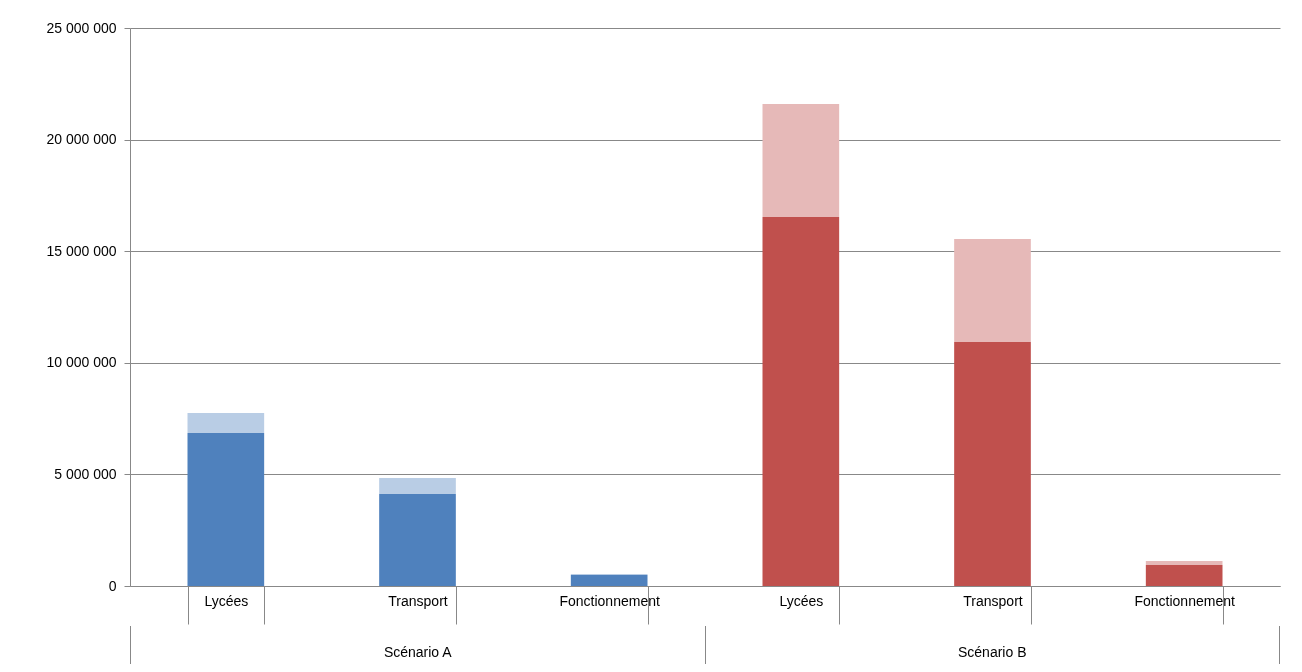  What do you see at coordinates (81, 27) in the screenshot?
I see `y-tick-label: 25 000 000` at bounding box center [81, 27].